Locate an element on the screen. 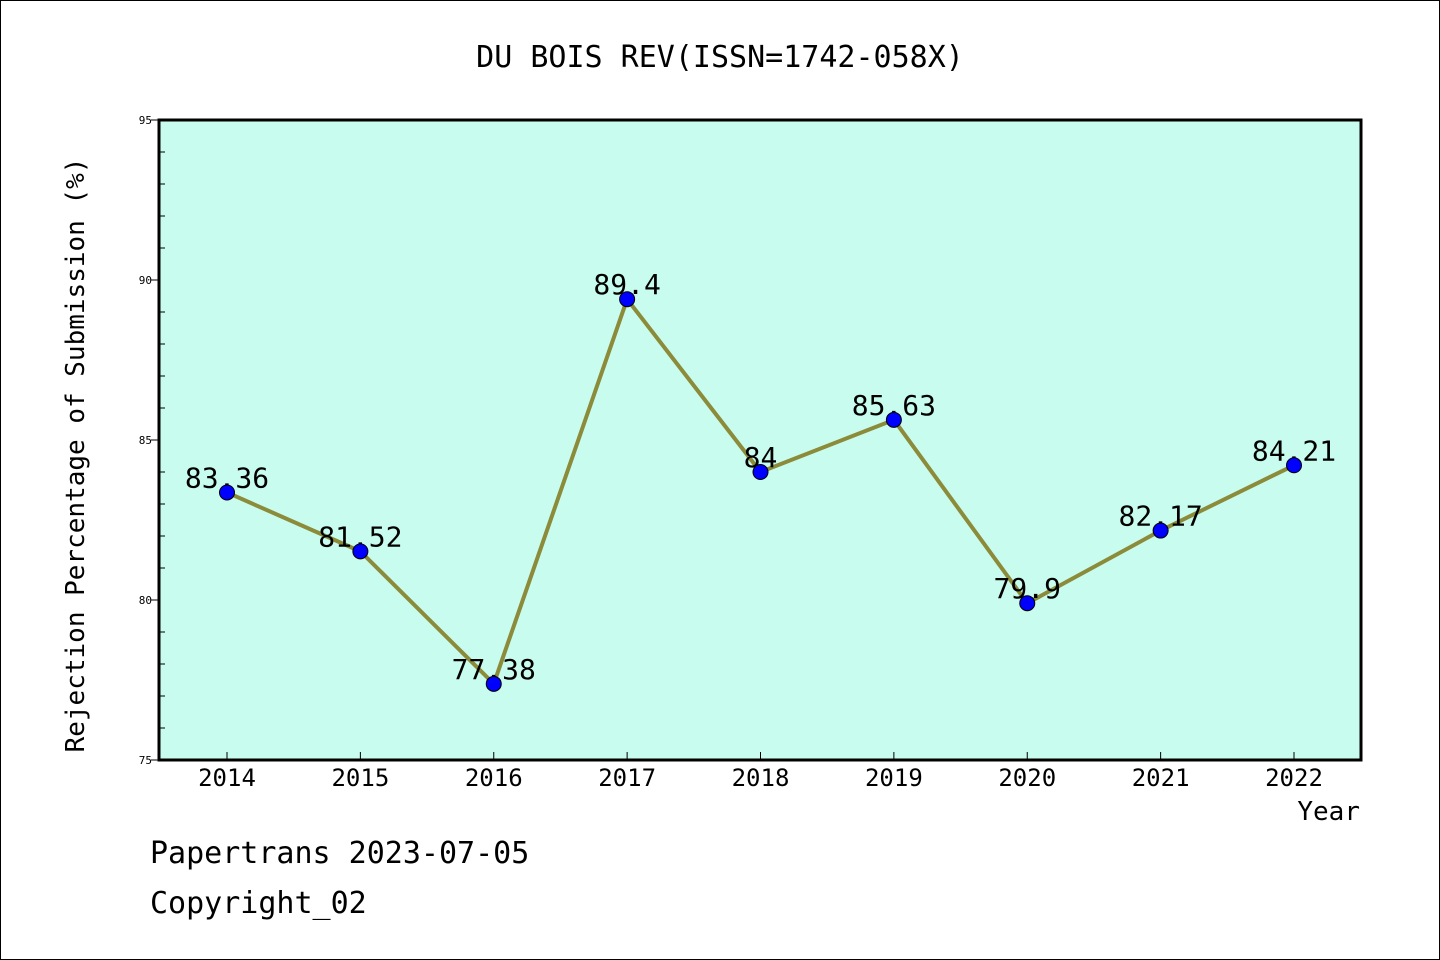 This screenshot has height=960, width=1440. x-axis-ticks: 2014 2015 2016 2017 2018 2019 2020 2021 2022 is located at coordinates (760, 772).